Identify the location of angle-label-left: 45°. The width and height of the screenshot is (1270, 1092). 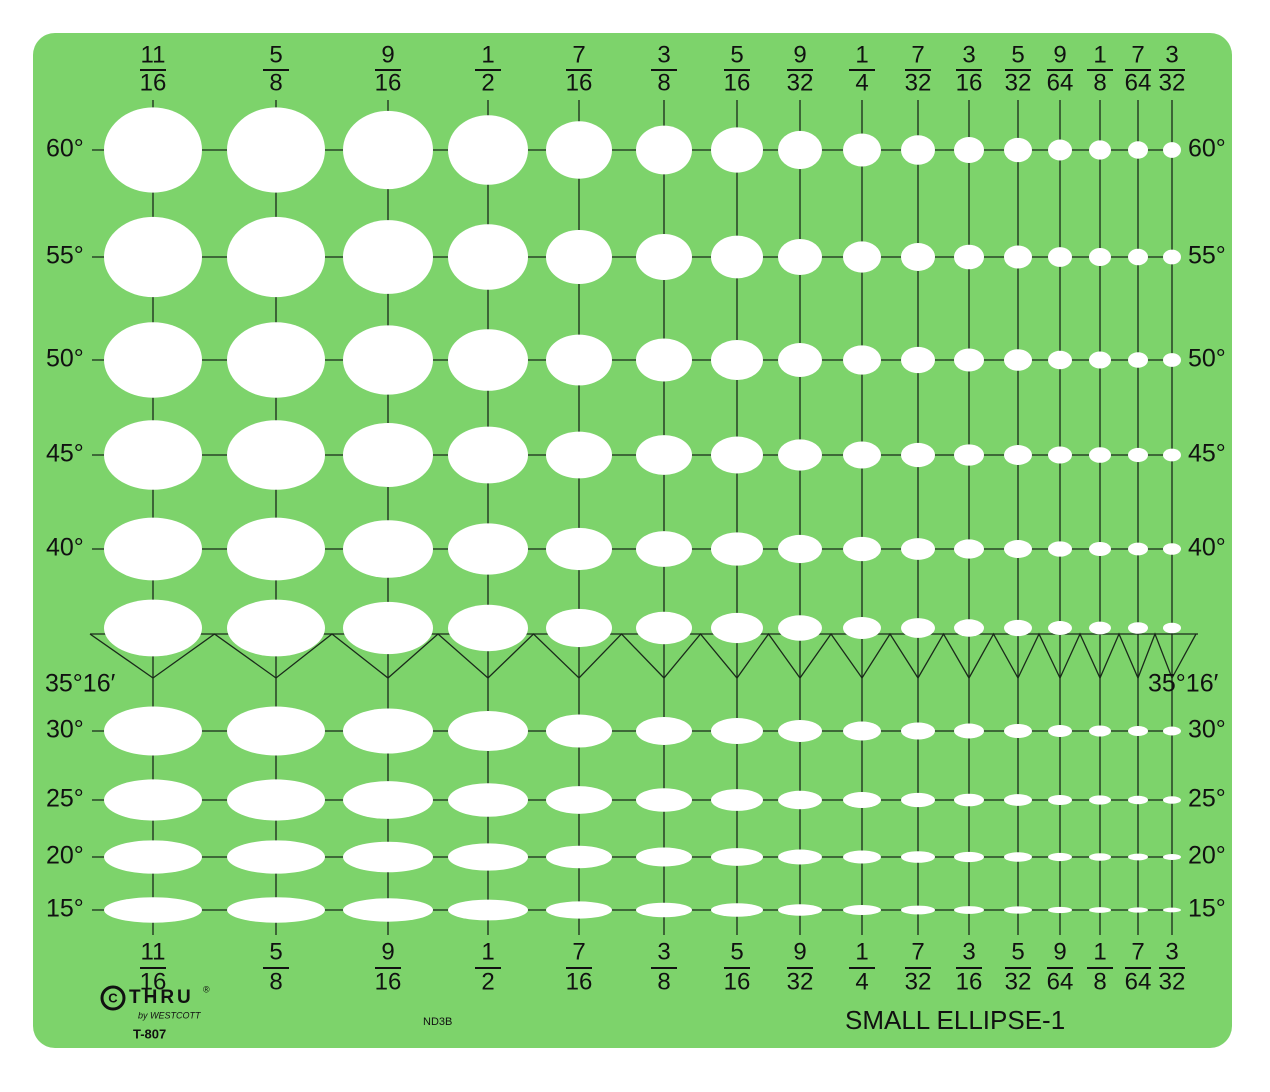
(65, 454).